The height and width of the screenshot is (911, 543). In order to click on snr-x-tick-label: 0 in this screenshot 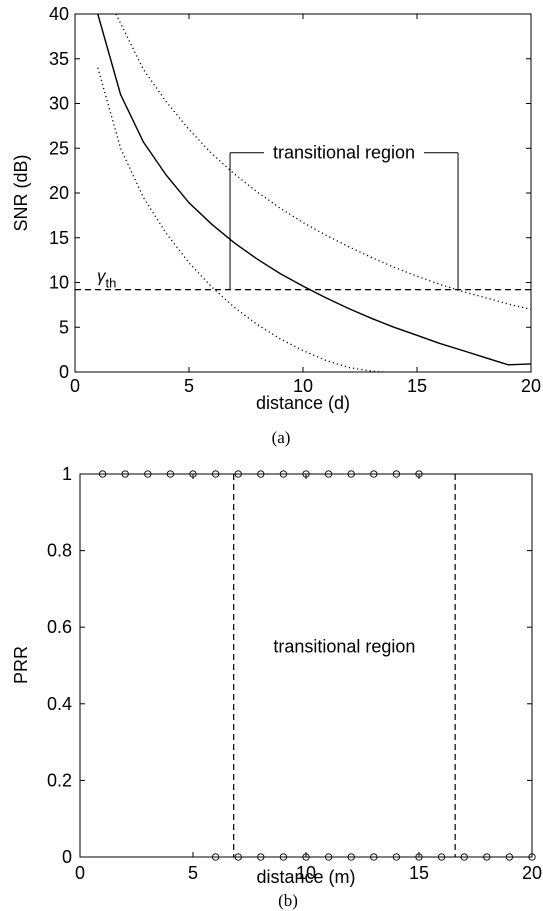, I will do `click(75, 386)`.